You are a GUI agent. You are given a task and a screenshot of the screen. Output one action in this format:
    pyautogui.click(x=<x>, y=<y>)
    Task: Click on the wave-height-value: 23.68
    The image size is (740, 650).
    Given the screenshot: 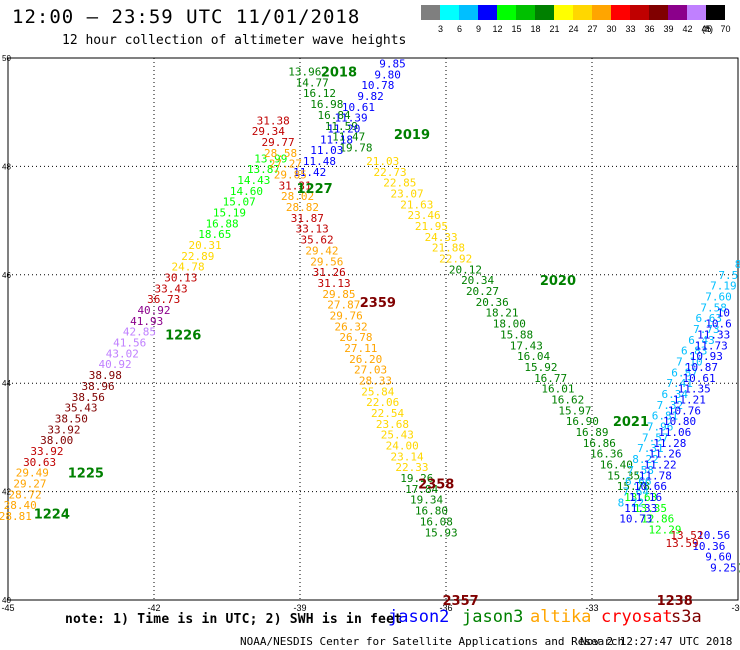 What is the action you would take?
    pyautogui.click(x=392, y=424)
    